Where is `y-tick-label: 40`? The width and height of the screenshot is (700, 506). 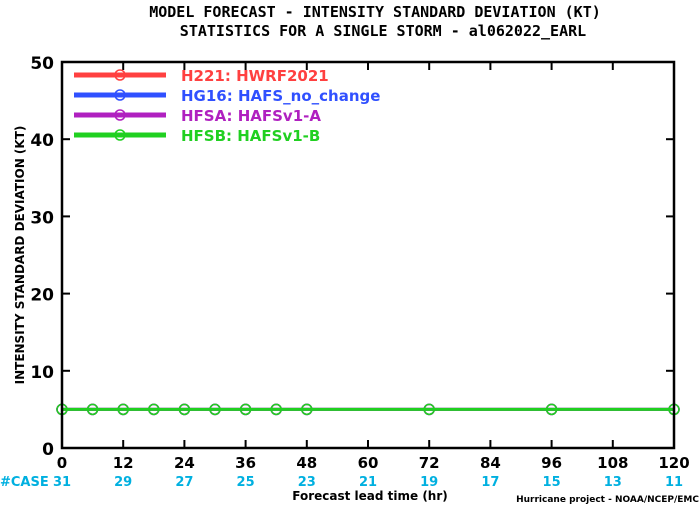
y-tick-label: 40 is located at coordinates (42, 141).